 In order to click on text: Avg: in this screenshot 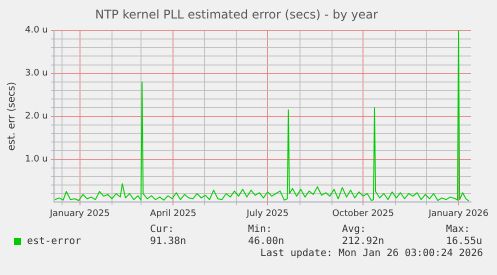, I will do `click(354, 229)`.